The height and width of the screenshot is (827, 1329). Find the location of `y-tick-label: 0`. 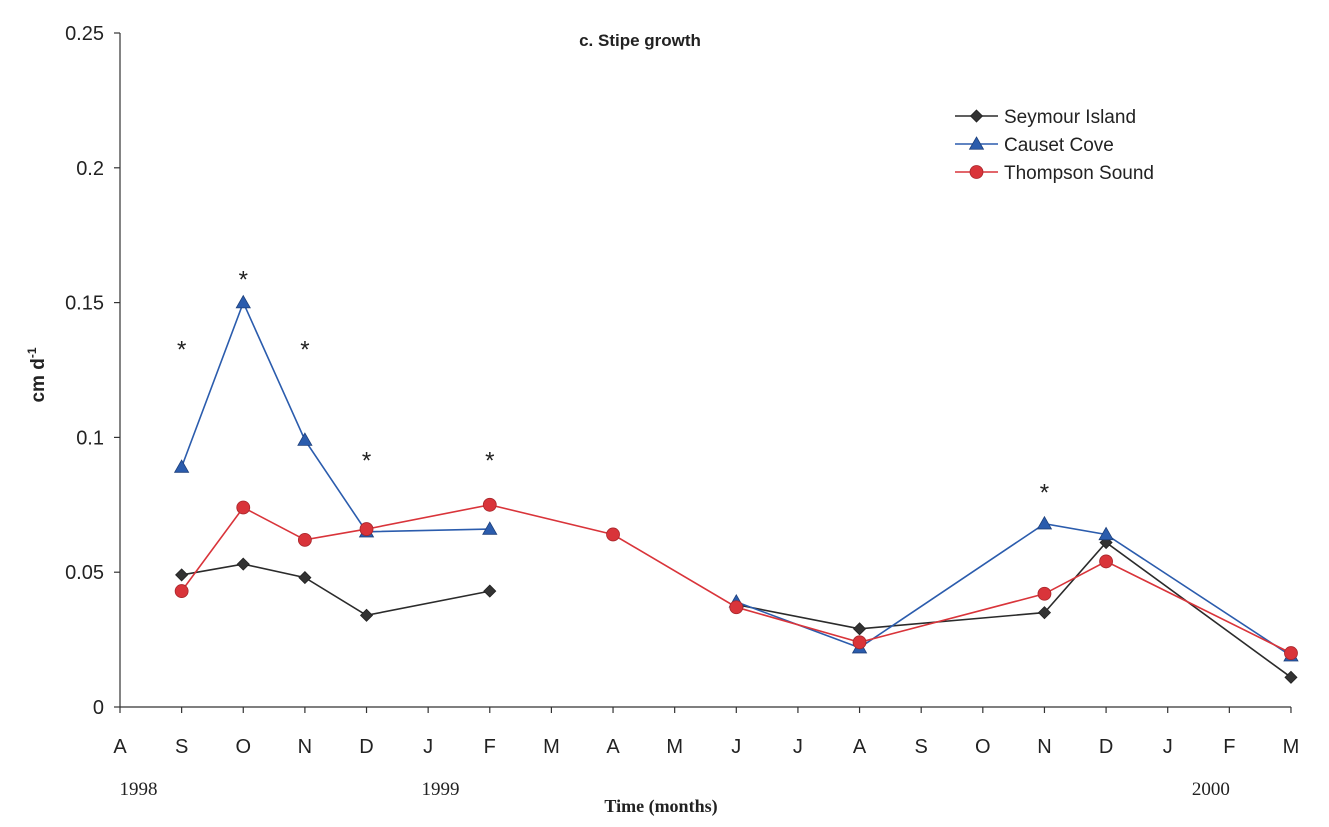

y-tick-label: 0 is located at coordinates (98, 708).